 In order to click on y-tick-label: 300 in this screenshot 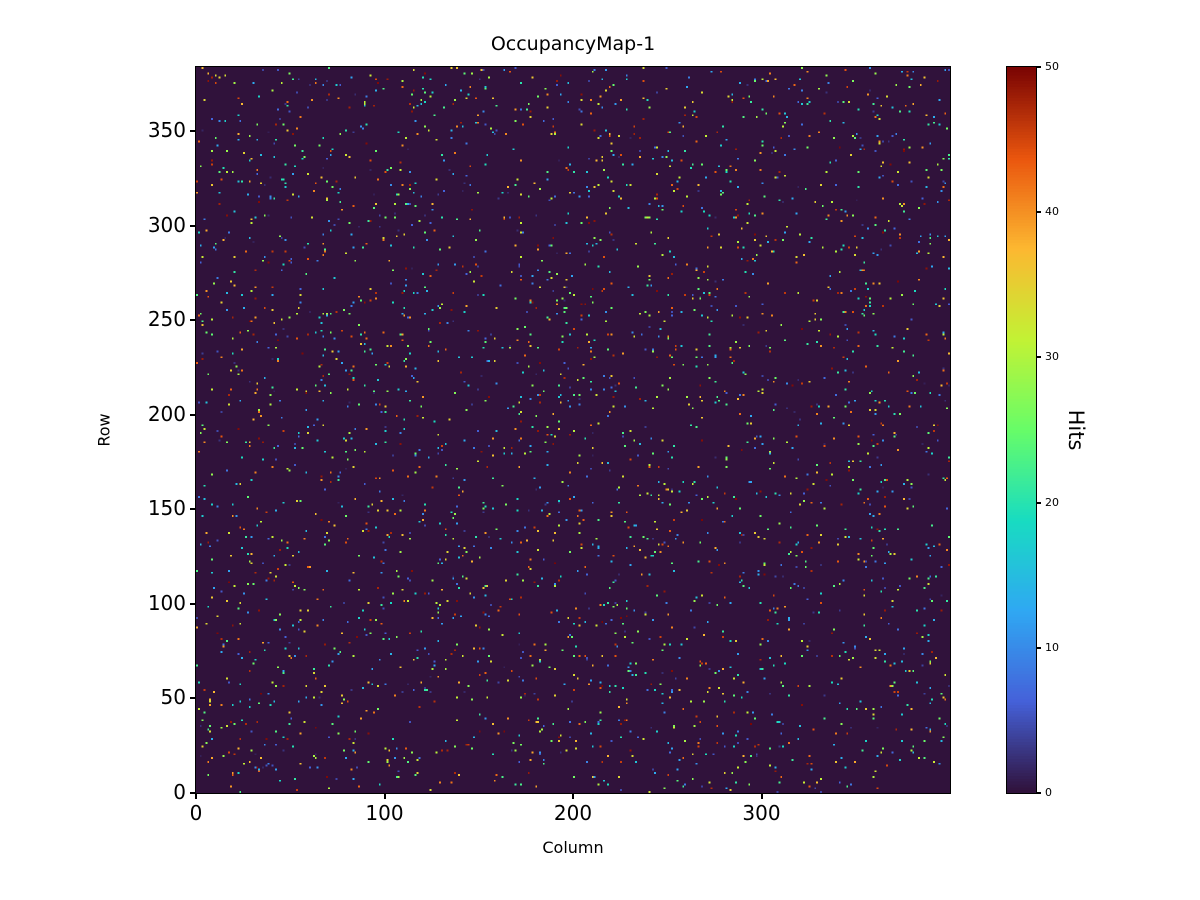, I will do `click(166, 224)`.